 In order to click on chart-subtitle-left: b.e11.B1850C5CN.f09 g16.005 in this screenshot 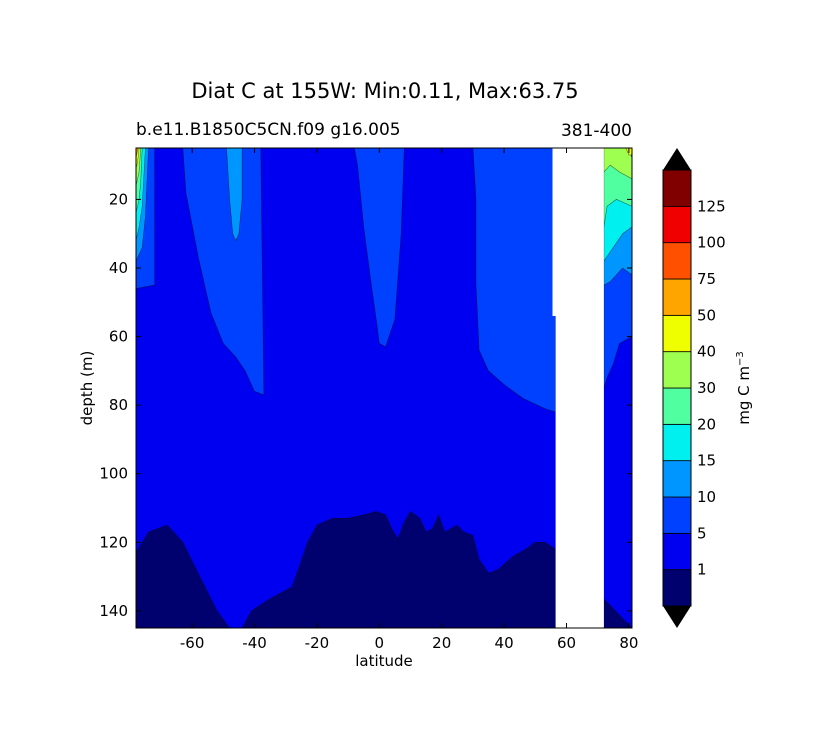, I will do `click(268, 130)`.